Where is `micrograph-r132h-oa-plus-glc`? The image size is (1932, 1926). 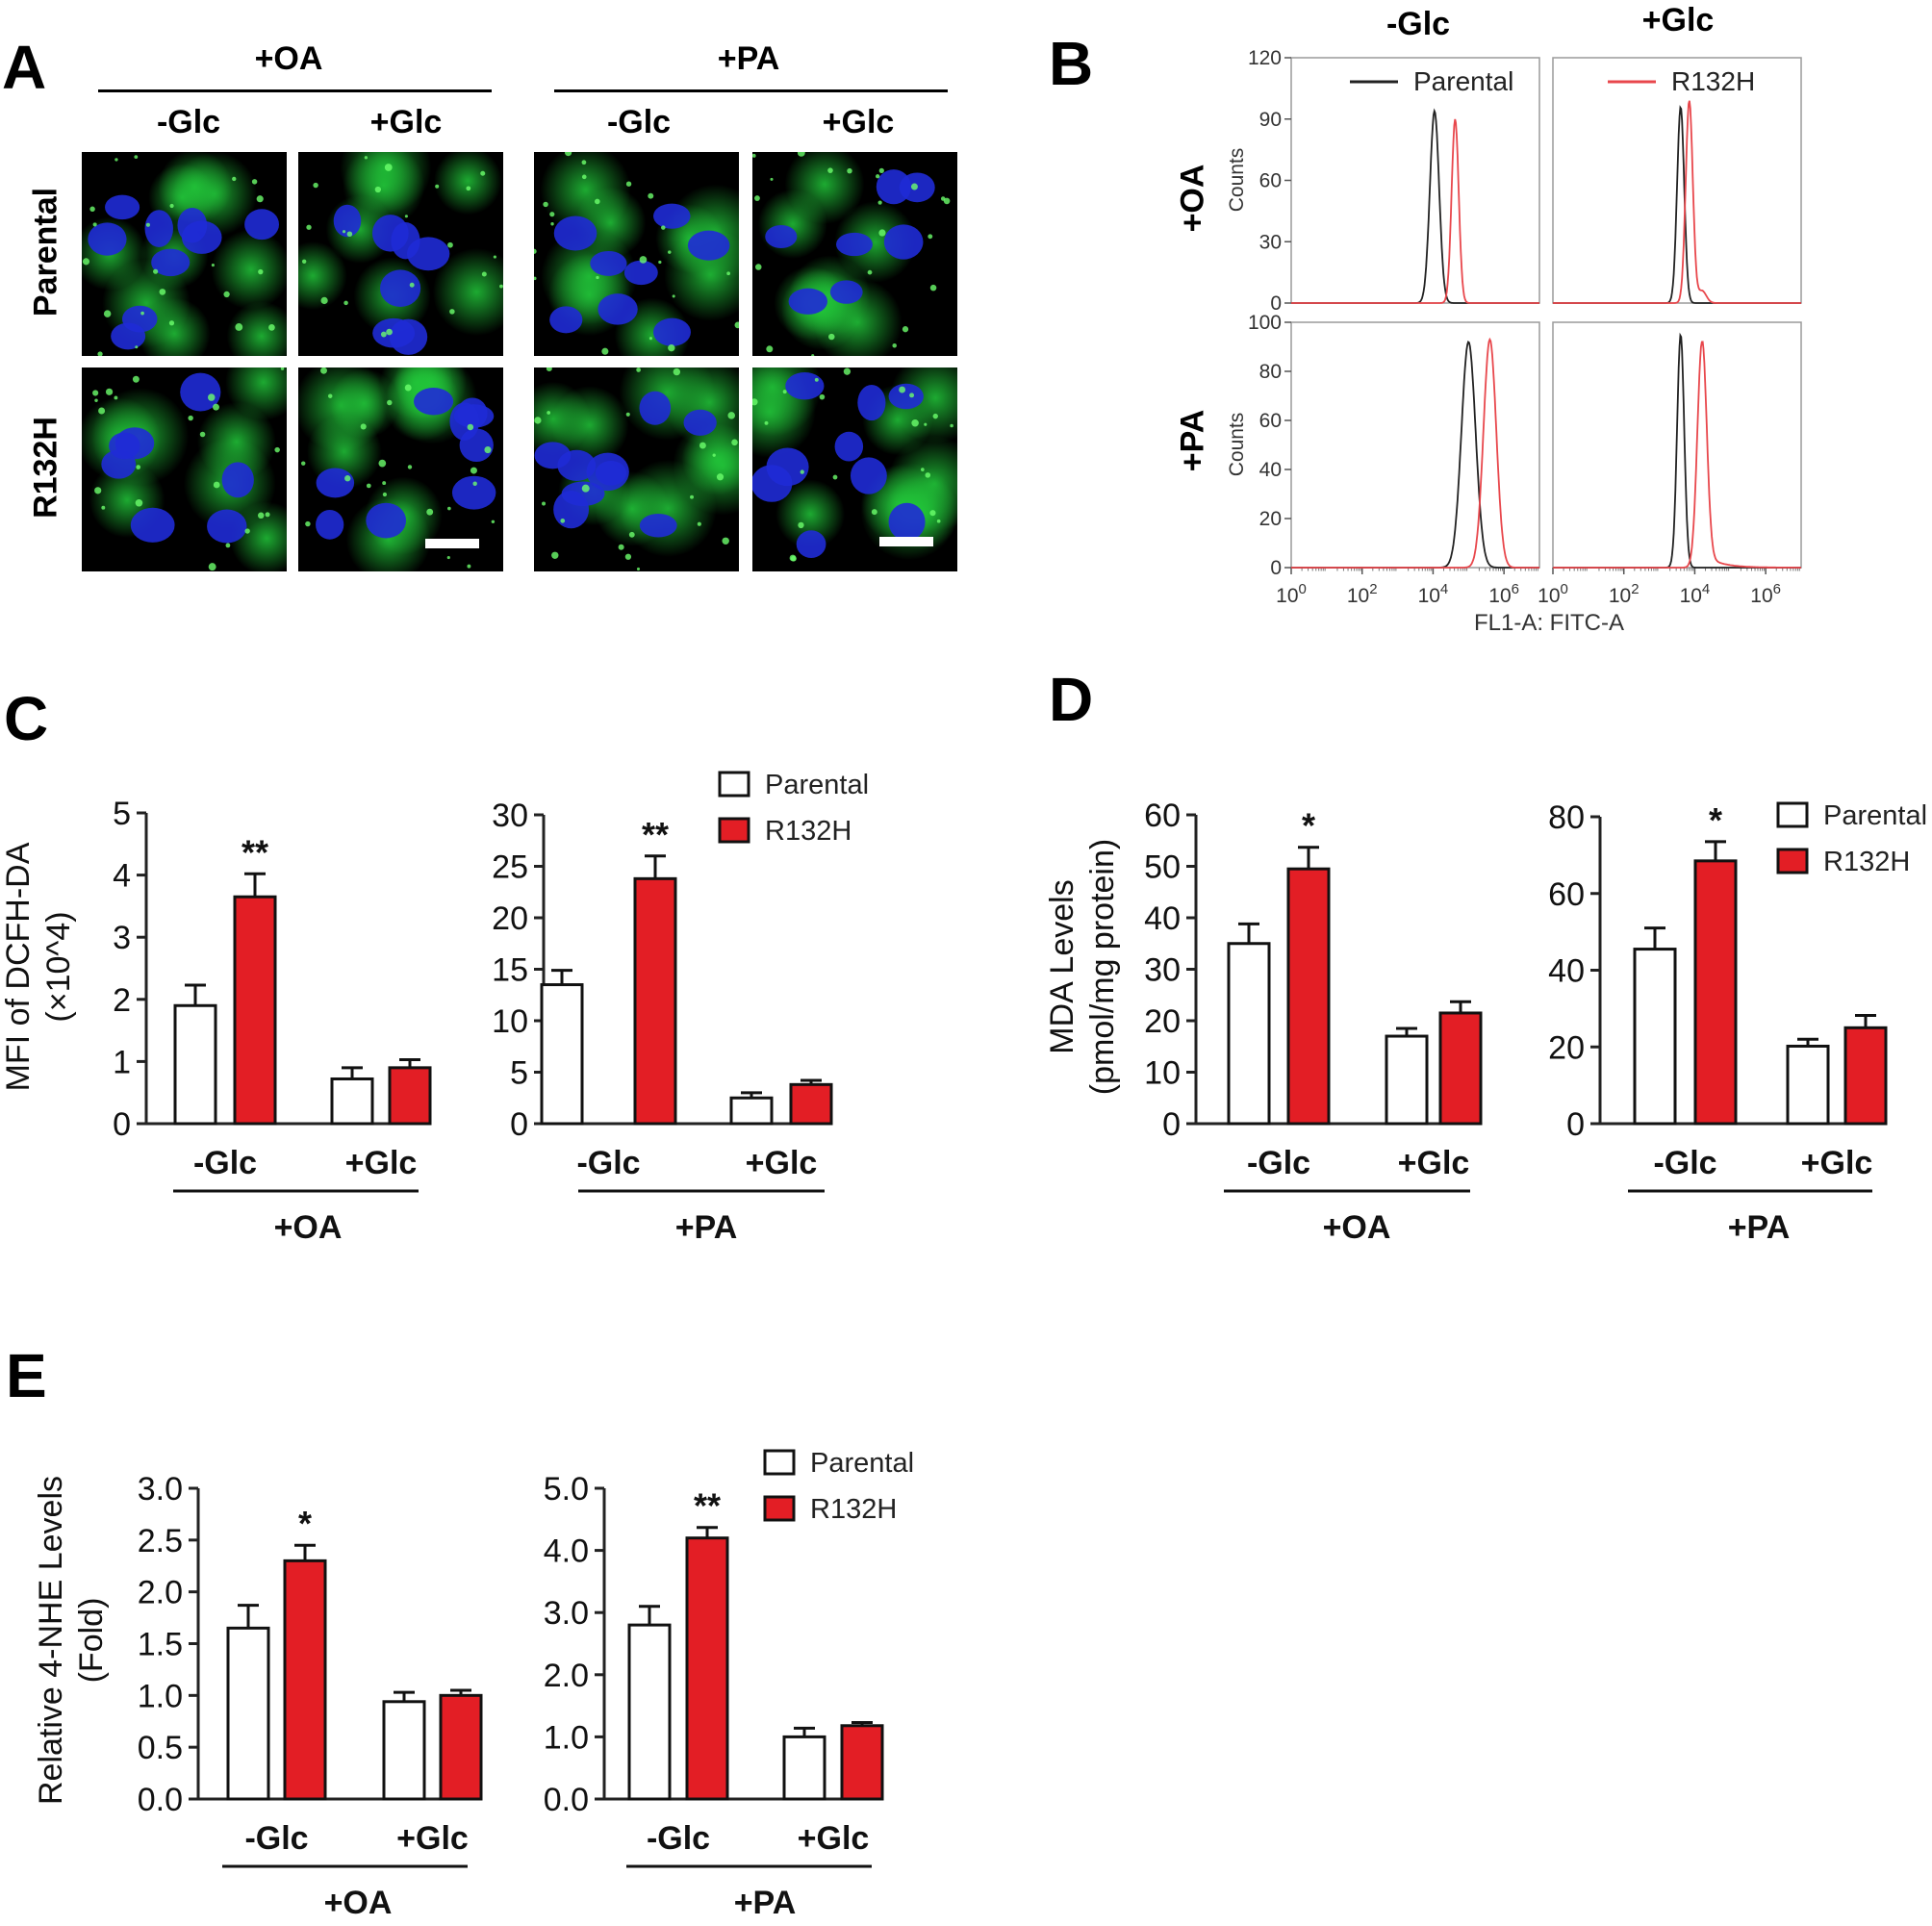
micrograph-r132h-oa-plus-glc is located at coordinates (400, 469).